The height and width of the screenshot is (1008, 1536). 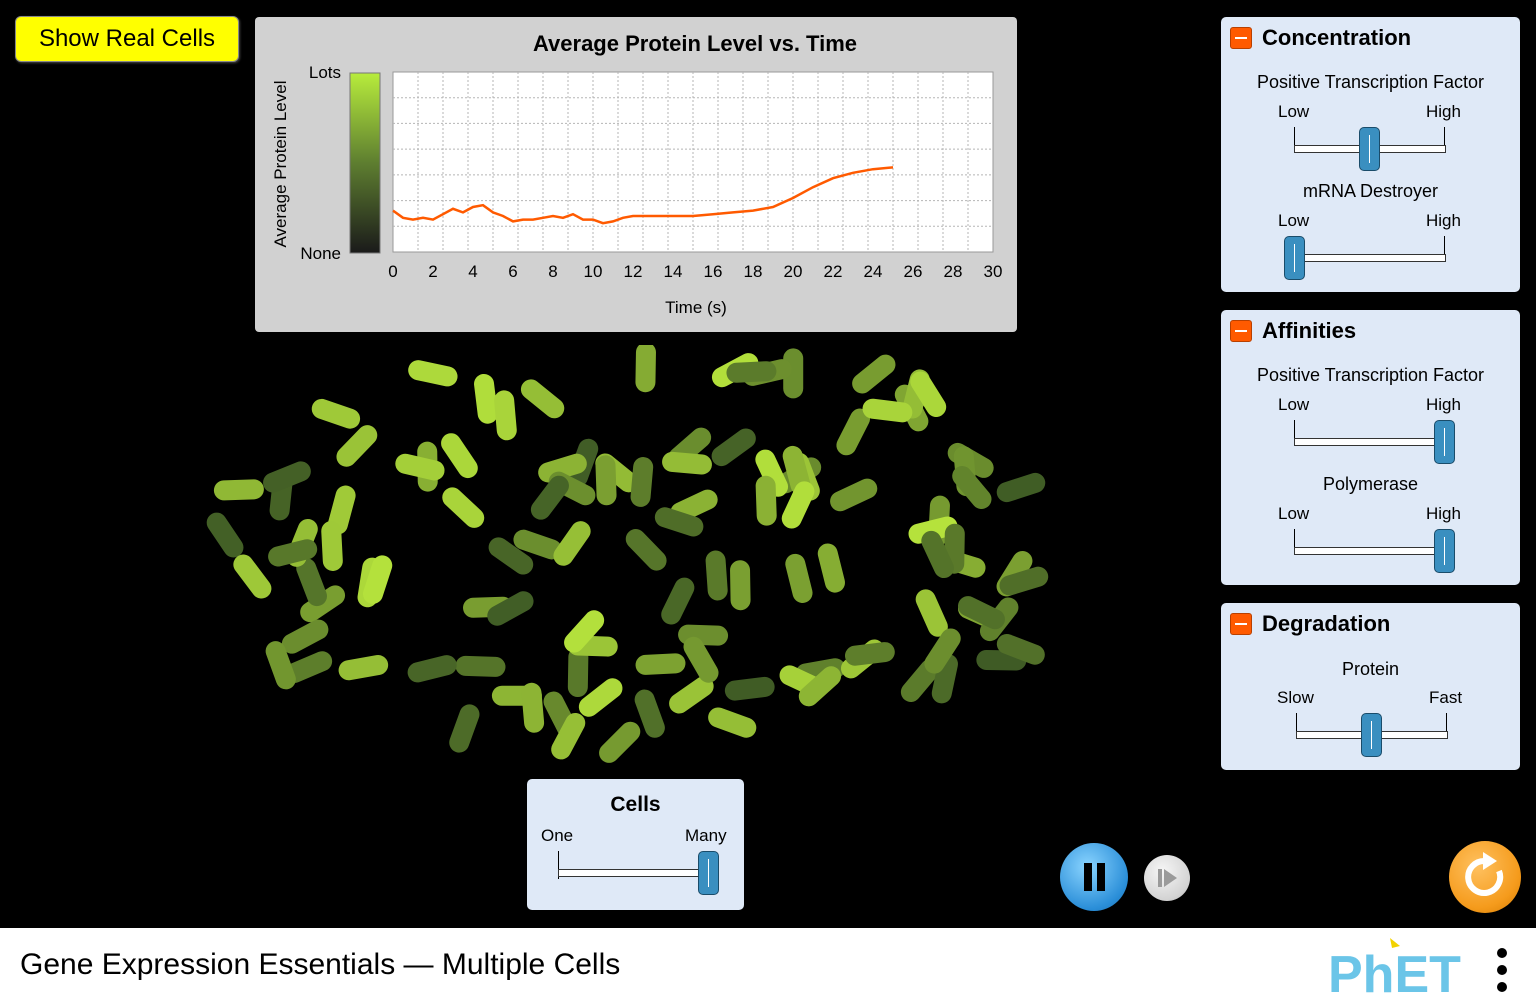 I want to click on x-tick-label: 22, so click(x=833, y=271).